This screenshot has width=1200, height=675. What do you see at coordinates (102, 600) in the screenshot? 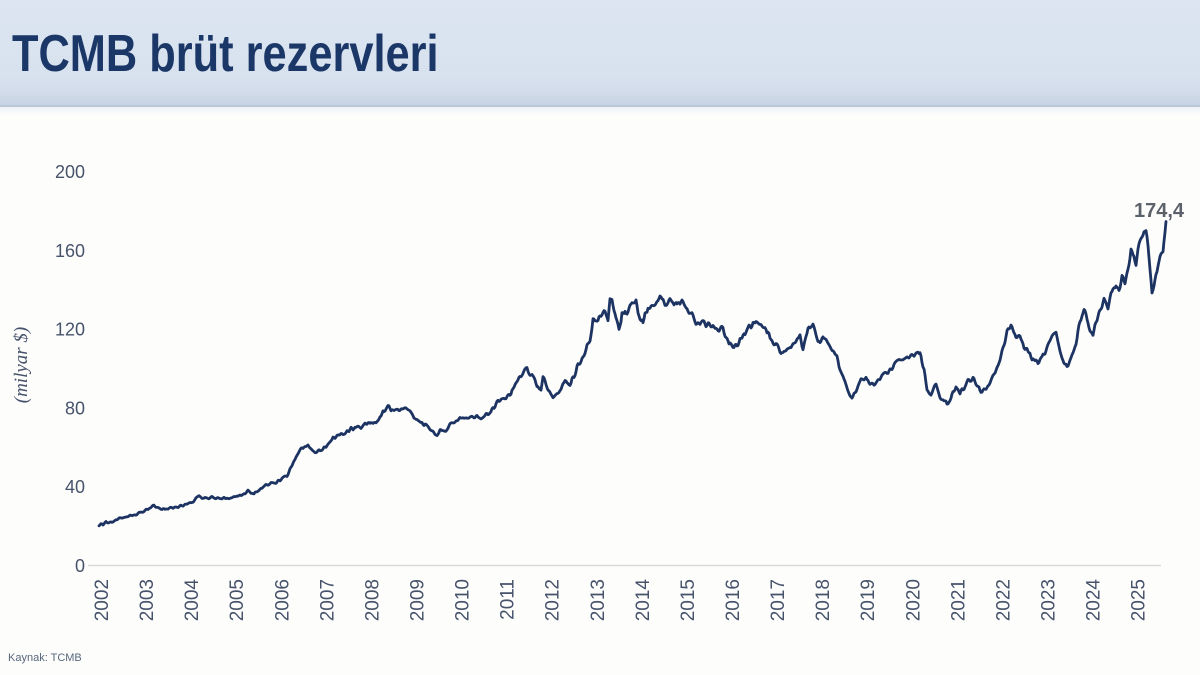
I see `svg-text: 2002` at bounding box center [102, 600].